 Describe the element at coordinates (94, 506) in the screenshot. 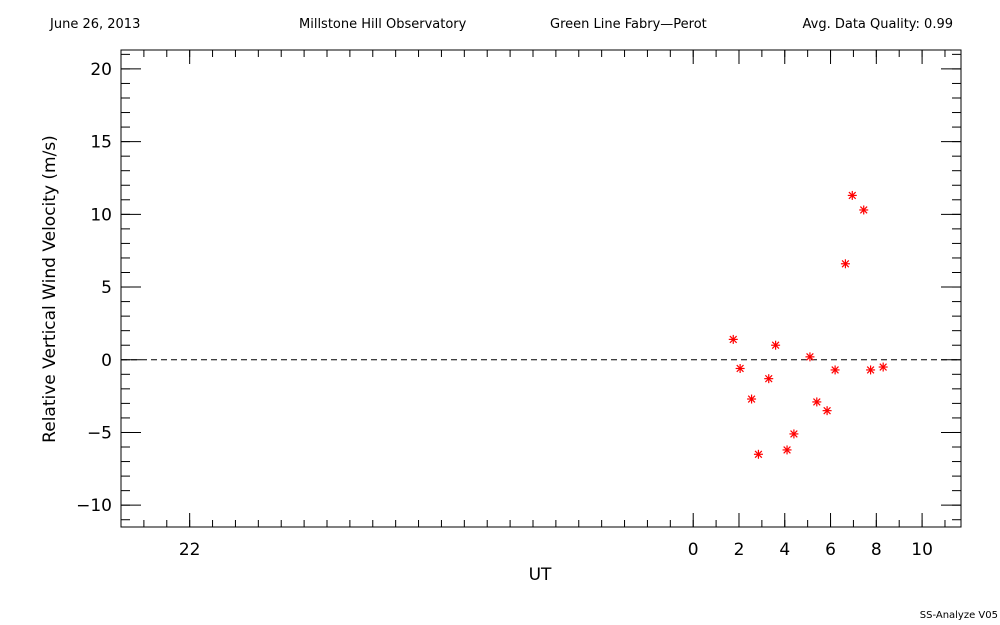

I see `y-tick-label: −10` at that location.